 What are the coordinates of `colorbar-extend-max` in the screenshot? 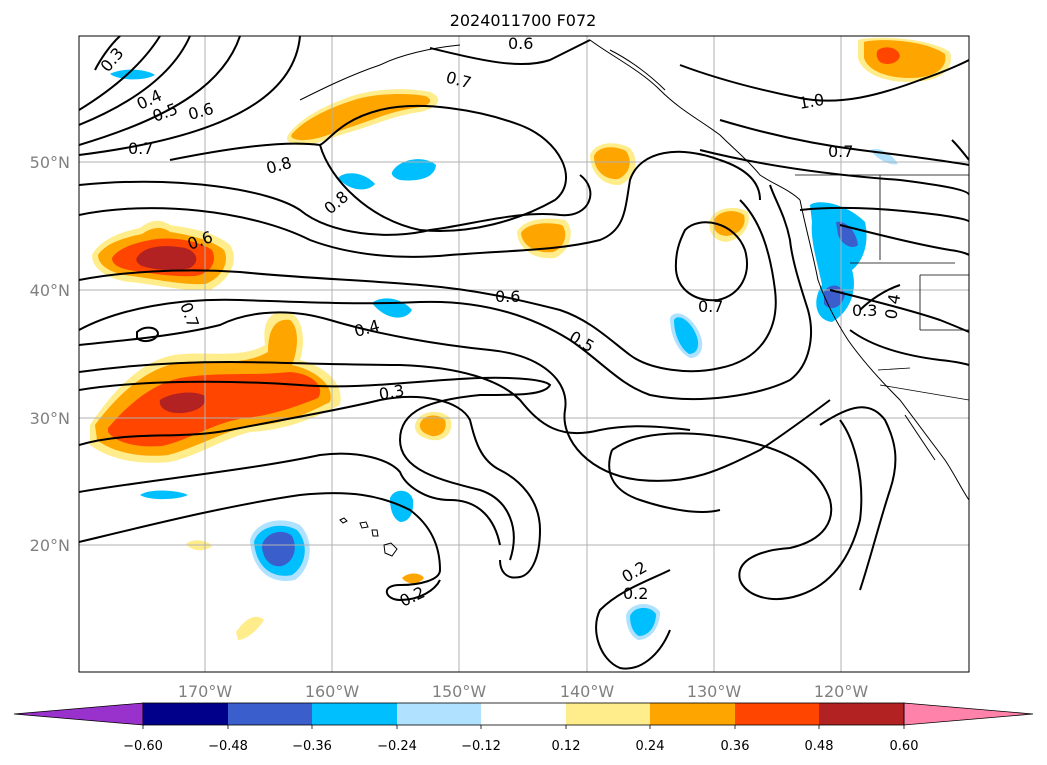 It's located at (968, 714).